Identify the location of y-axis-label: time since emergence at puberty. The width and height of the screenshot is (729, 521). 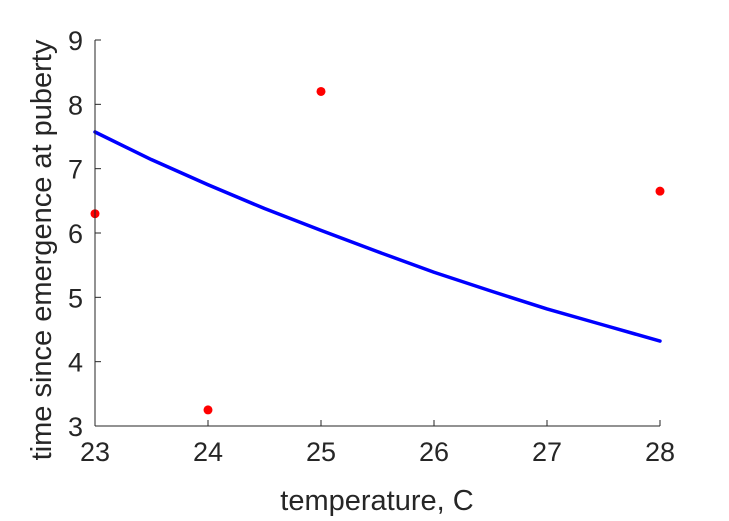
(42, 249).